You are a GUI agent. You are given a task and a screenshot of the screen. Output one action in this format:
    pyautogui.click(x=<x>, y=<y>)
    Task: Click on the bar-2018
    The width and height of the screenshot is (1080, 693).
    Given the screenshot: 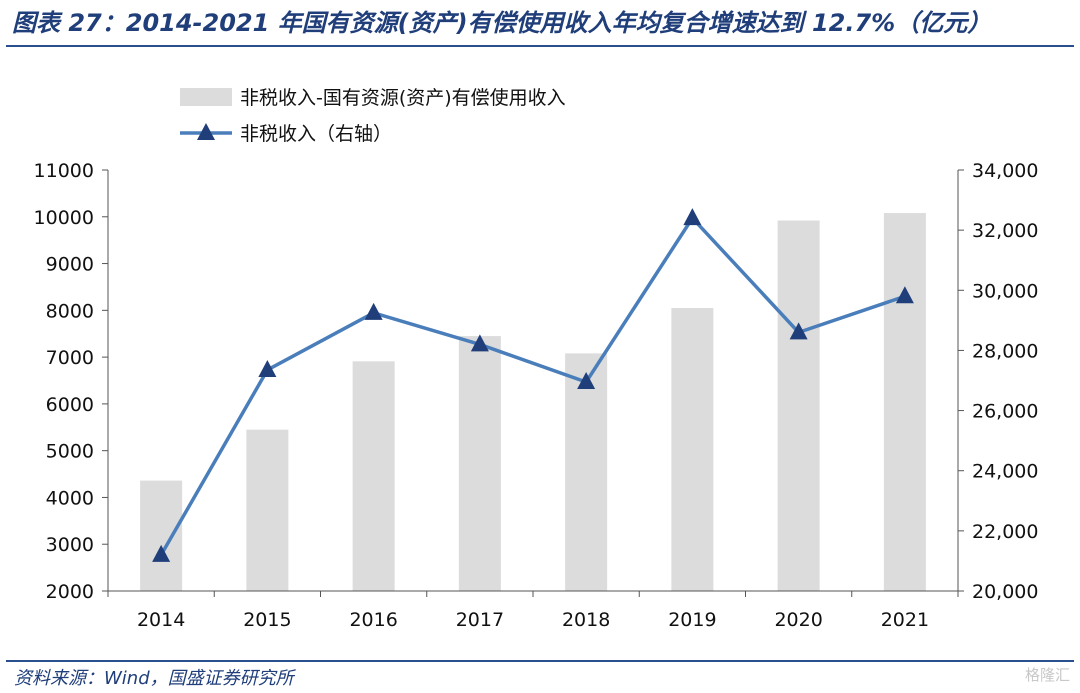 What is the action you would take?
    pyautogui.click(x=586, y=472)
    